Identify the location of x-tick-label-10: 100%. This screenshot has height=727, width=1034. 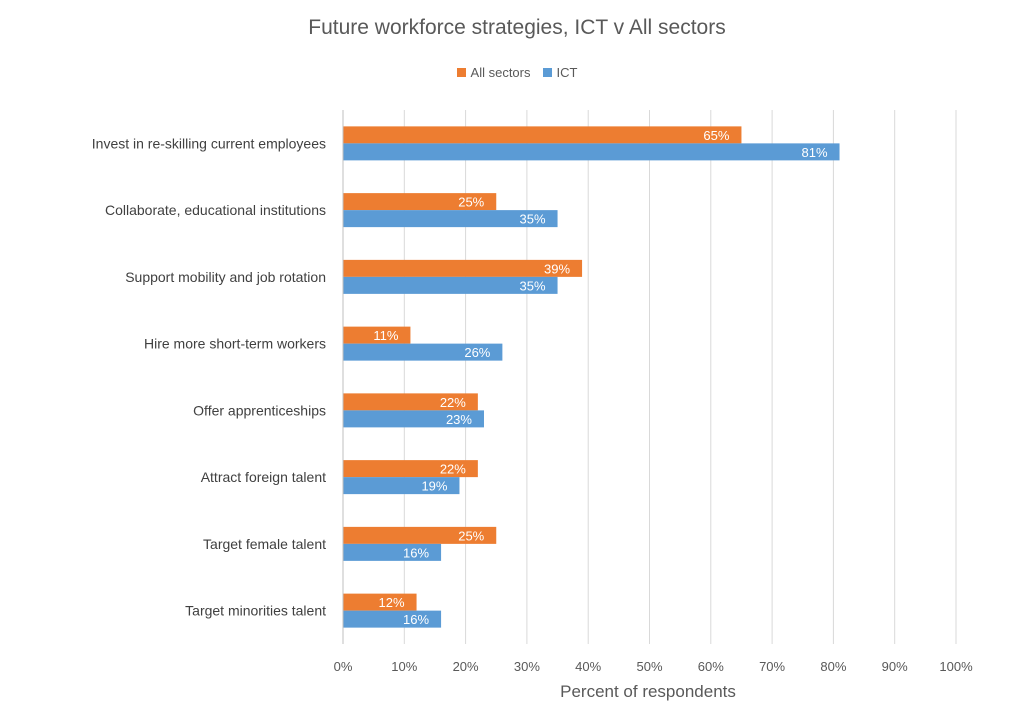
(956, 666).